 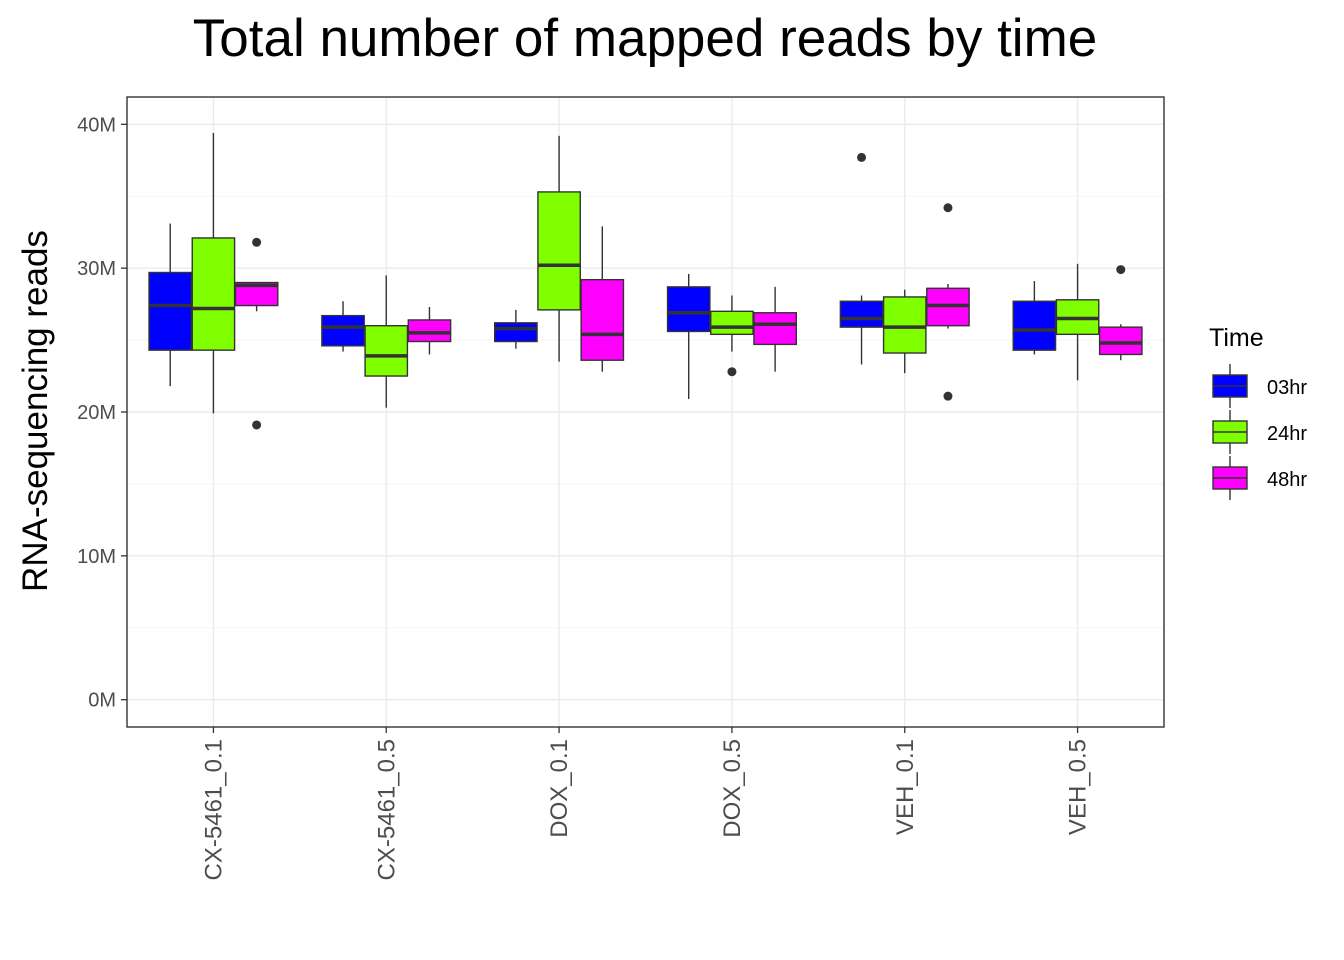 I want to click on x-tick-label: DOX_0.5, so click(x=732, y=788).